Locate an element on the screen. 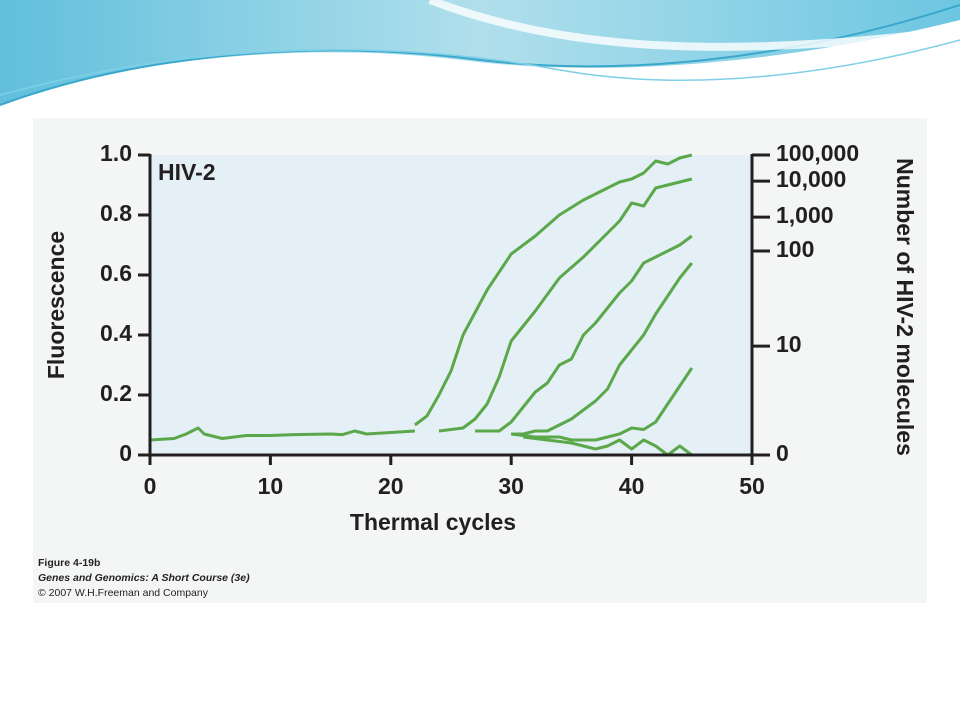 This screenshot has width=960, height=720. y2-tick-label: 0 is located at coordinates (782, 453).